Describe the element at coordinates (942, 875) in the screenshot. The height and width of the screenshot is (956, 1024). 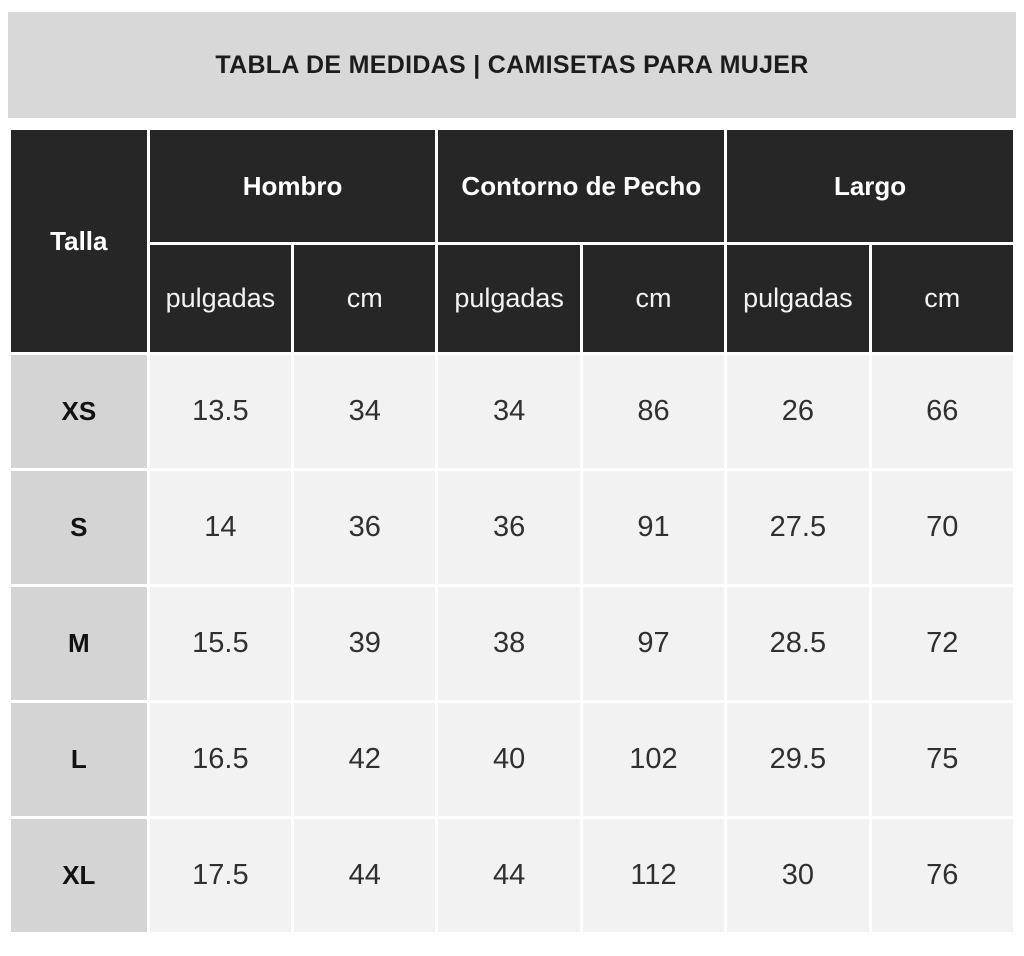
I see `measurement-cell: 76` at that location.